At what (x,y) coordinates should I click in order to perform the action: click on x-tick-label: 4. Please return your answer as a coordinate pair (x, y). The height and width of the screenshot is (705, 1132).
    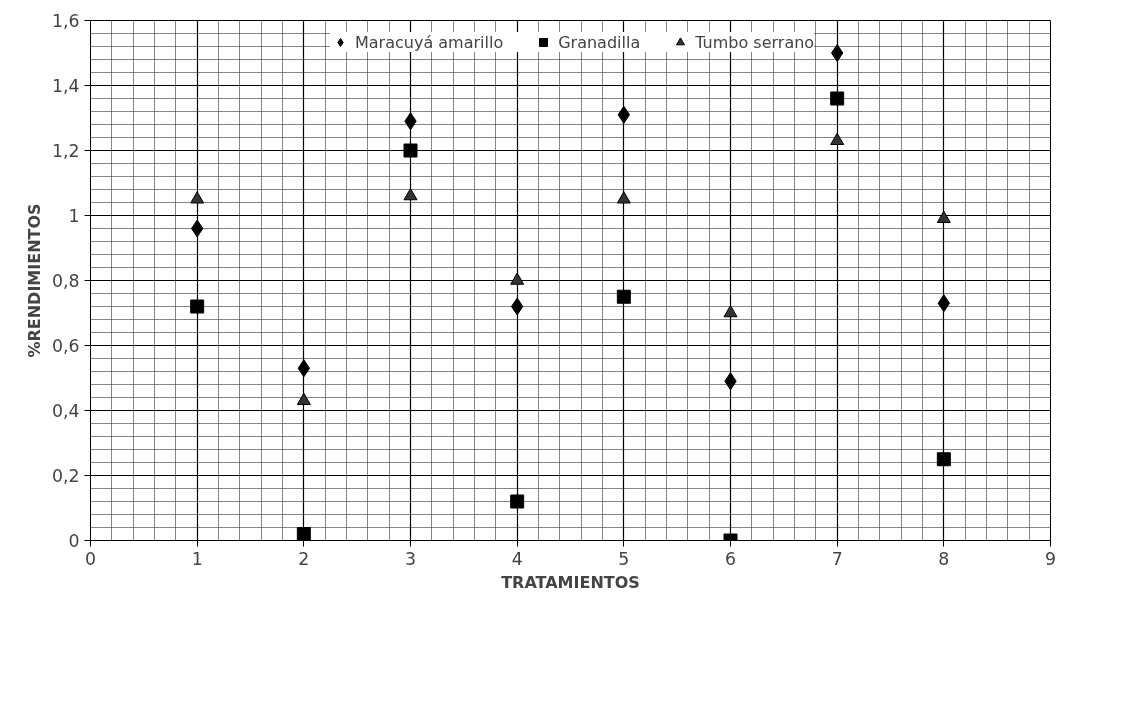
    Looking at the image, I should click on (517, 558).